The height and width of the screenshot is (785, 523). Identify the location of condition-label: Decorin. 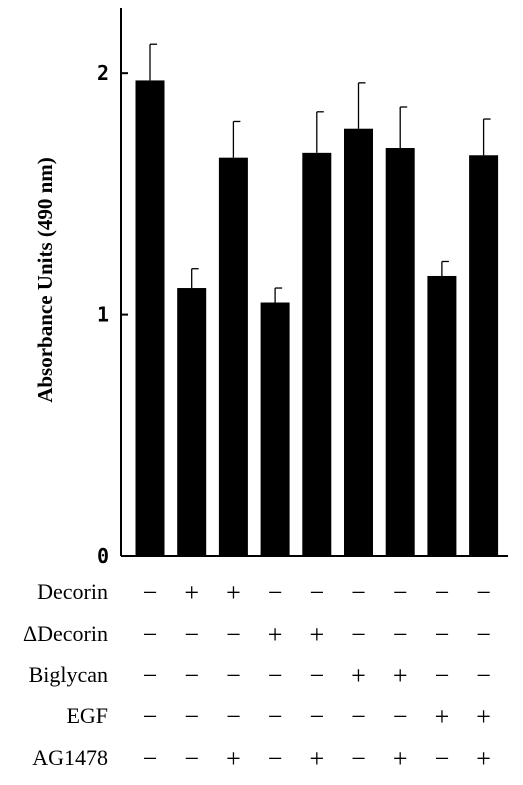
(72, 591).